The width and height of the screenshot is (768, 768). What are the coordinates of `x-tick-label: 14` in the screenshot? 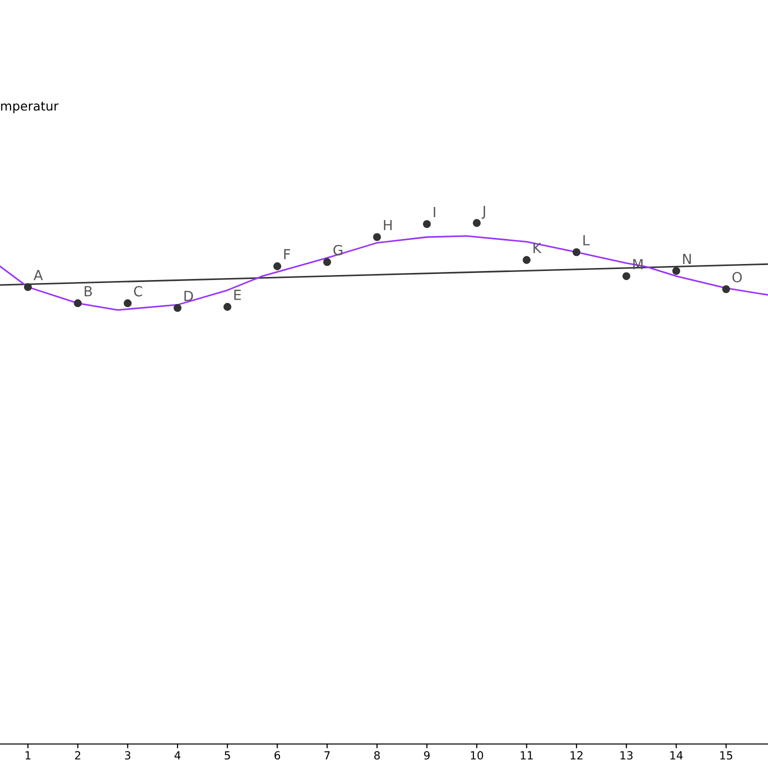 It's located at (676, 755).